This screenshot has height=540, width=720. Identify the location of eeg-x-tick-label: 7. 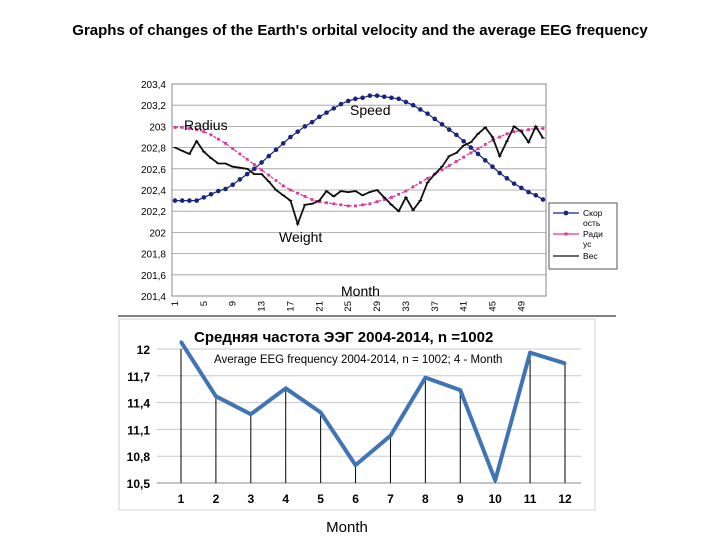
(390, 499).